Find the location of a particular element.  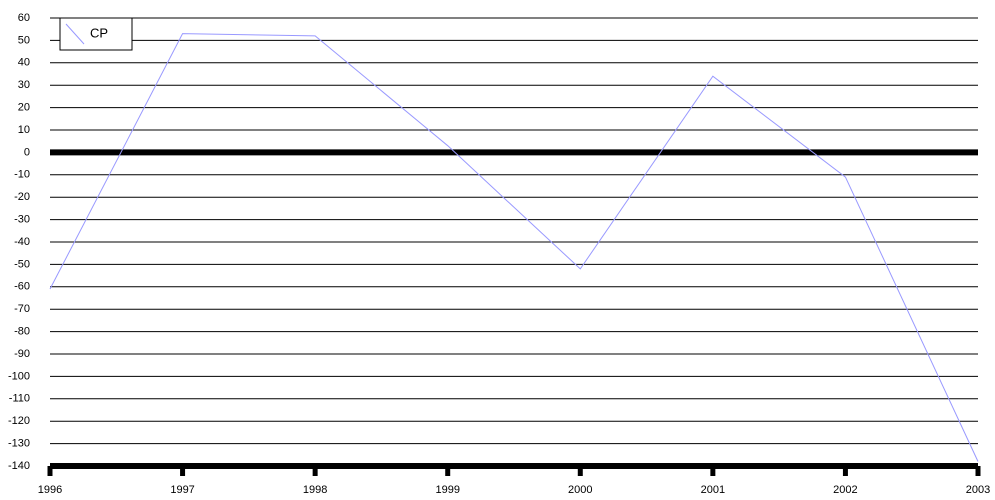

legend-swatch is located at coordinates (75, 34).